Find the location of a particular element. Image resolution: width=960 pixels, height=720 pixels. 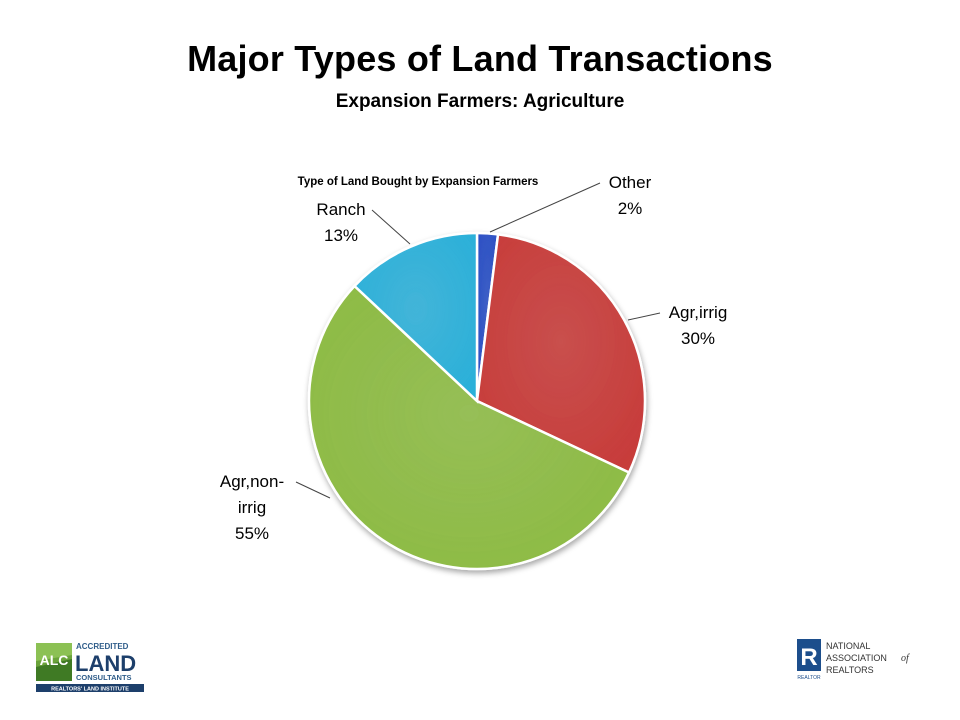

alc-word: LAND is located at coordinates (105, 663).